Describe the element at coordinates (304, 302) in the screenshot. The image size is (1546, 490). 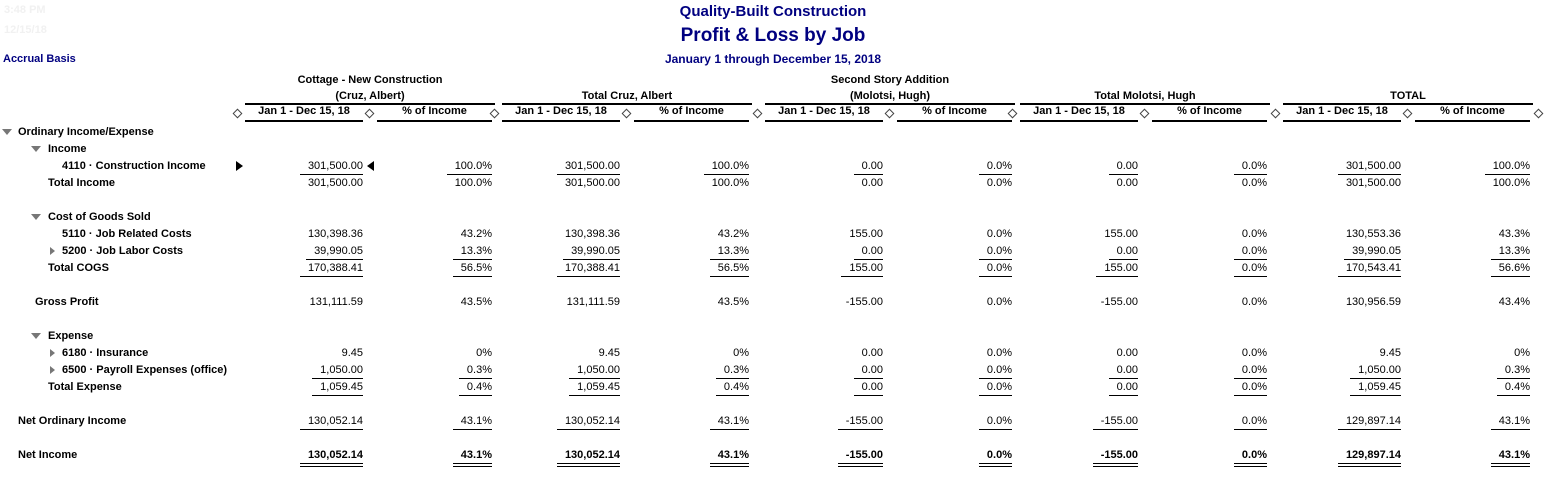
I see `amount-cell: 131,111.59` at that location.